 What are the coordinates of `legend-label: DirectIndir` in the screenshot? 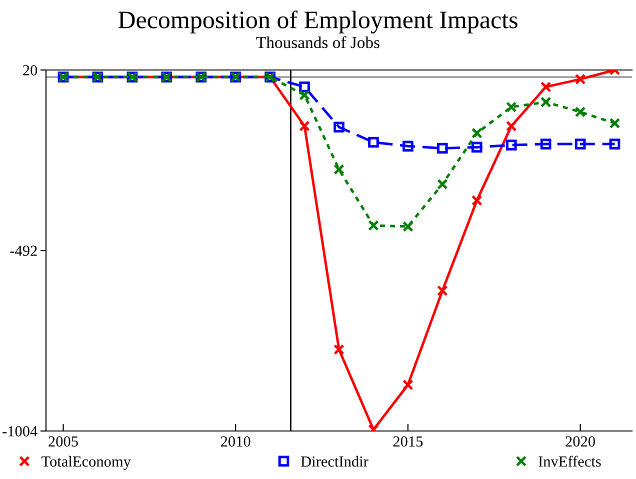 It's located at (334, 461).